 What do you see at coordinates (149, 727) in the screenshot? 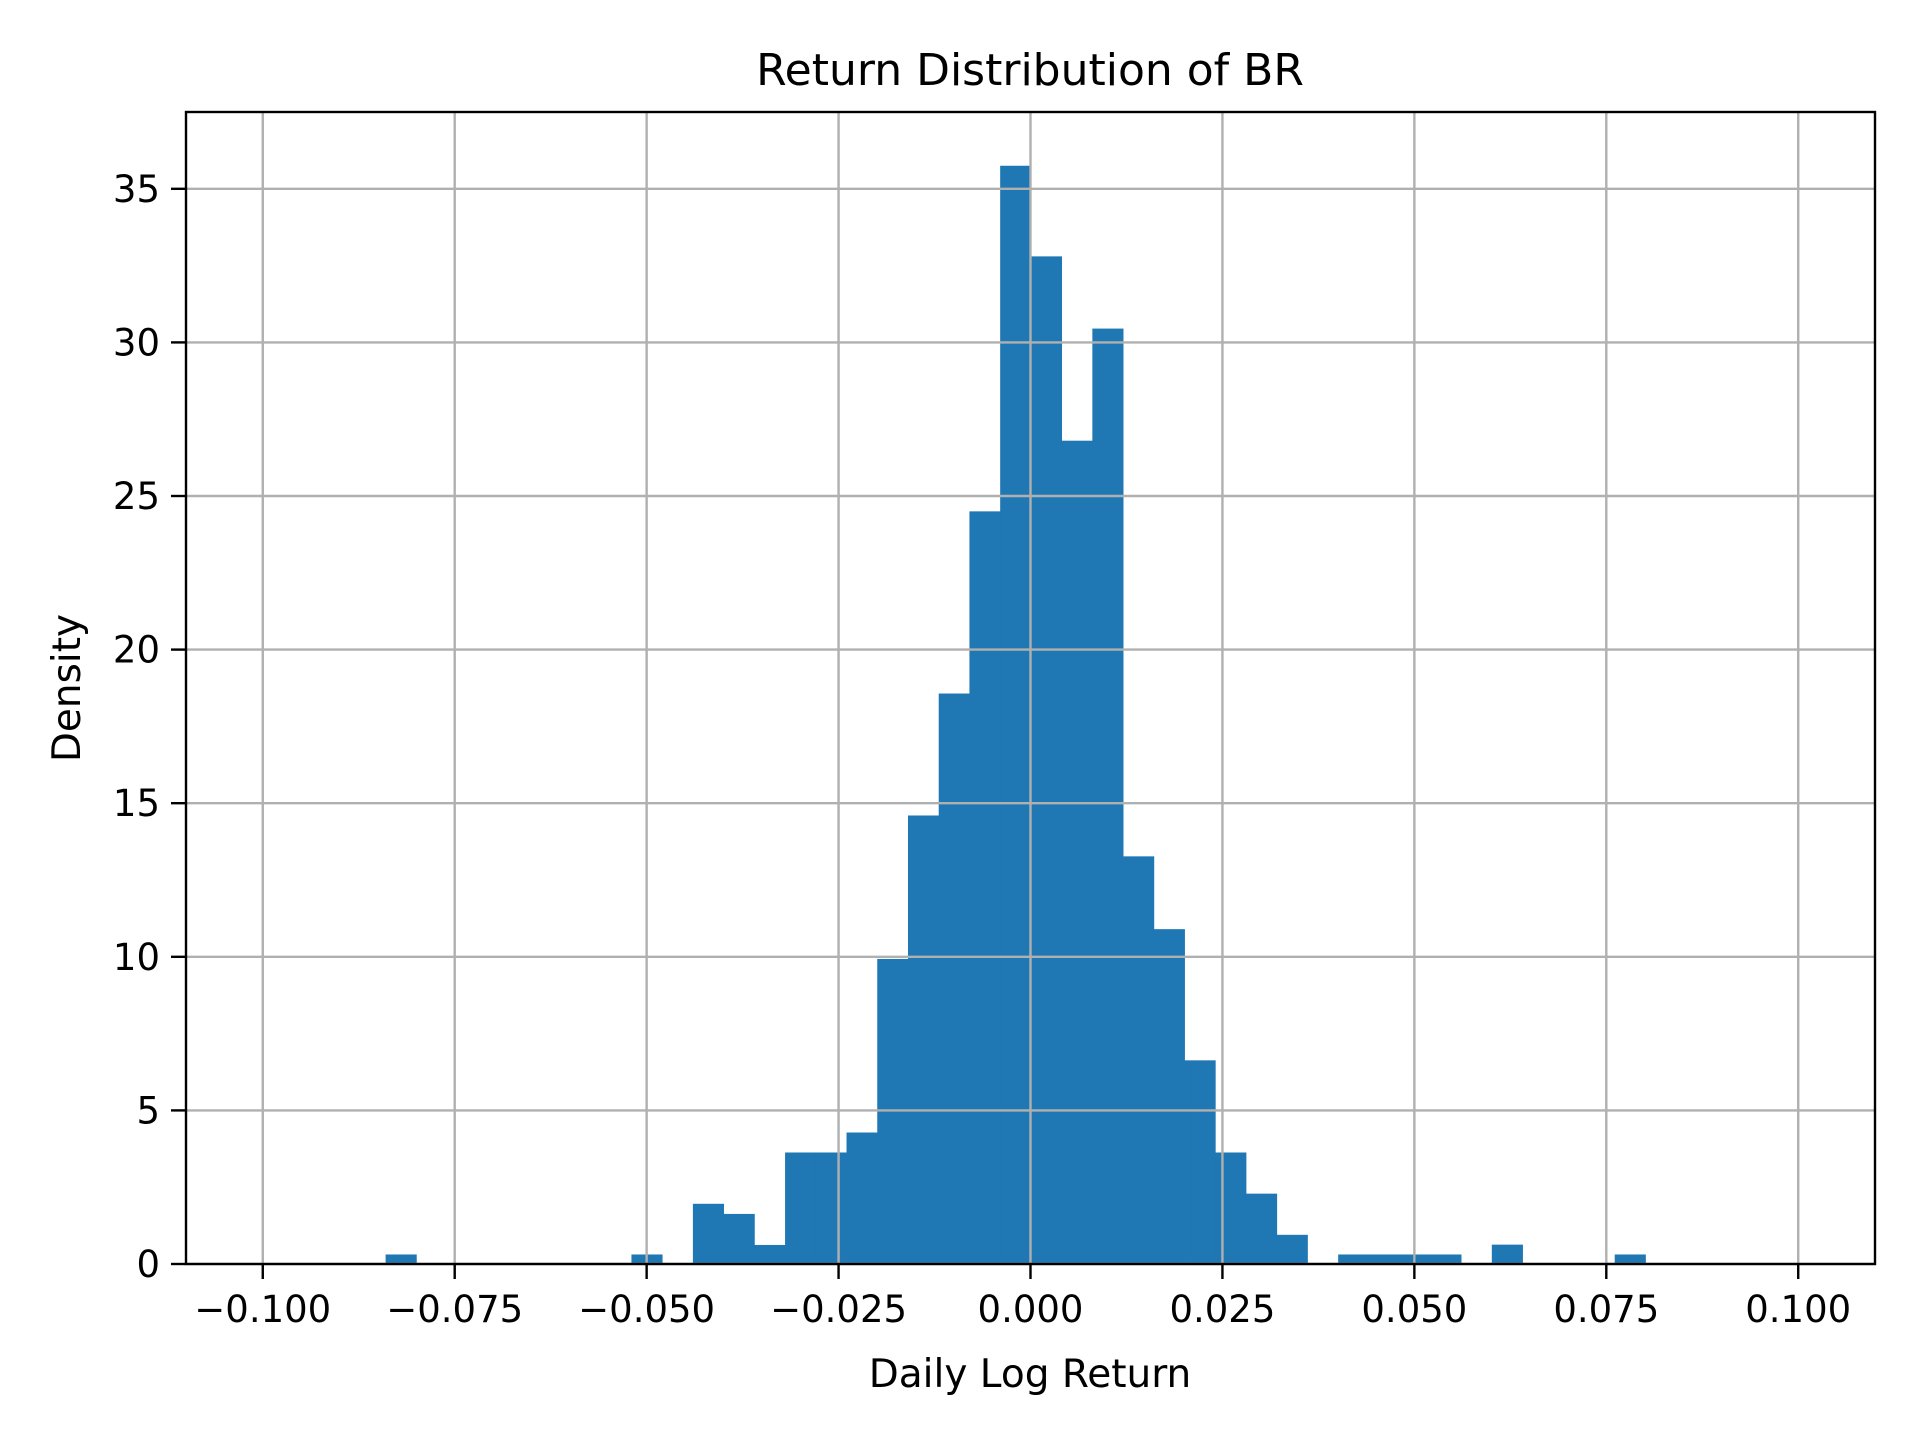
I see `y-axis-ticks: 0 5 10 15 20 25 30 35` at bounding box center [149, 727].